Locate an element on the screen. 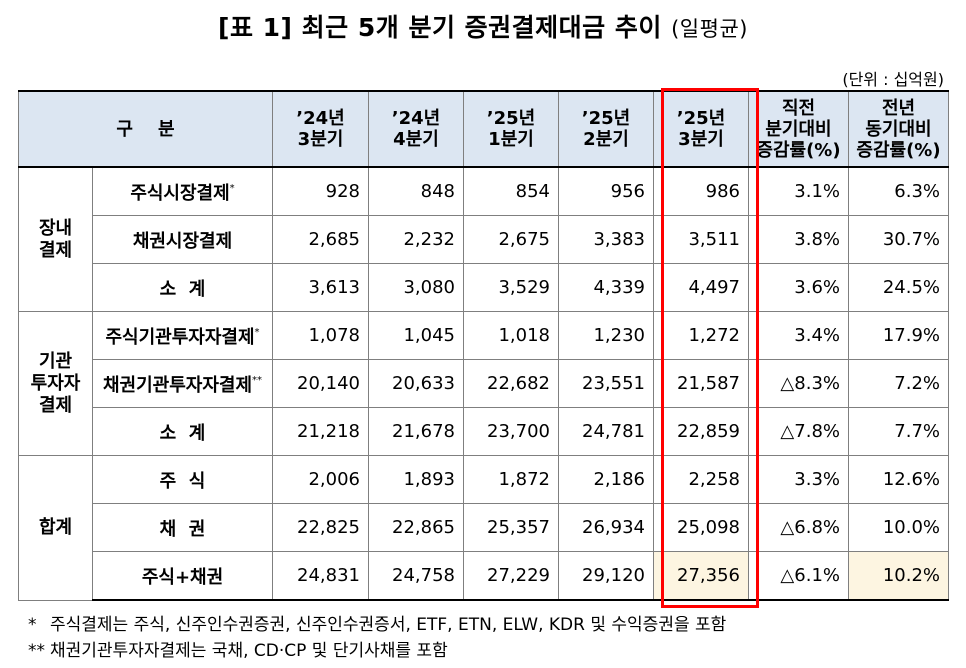 The width and height of the screenshot is (966, 668). value-cell: 3.3% is located at coordinates (798, 479).